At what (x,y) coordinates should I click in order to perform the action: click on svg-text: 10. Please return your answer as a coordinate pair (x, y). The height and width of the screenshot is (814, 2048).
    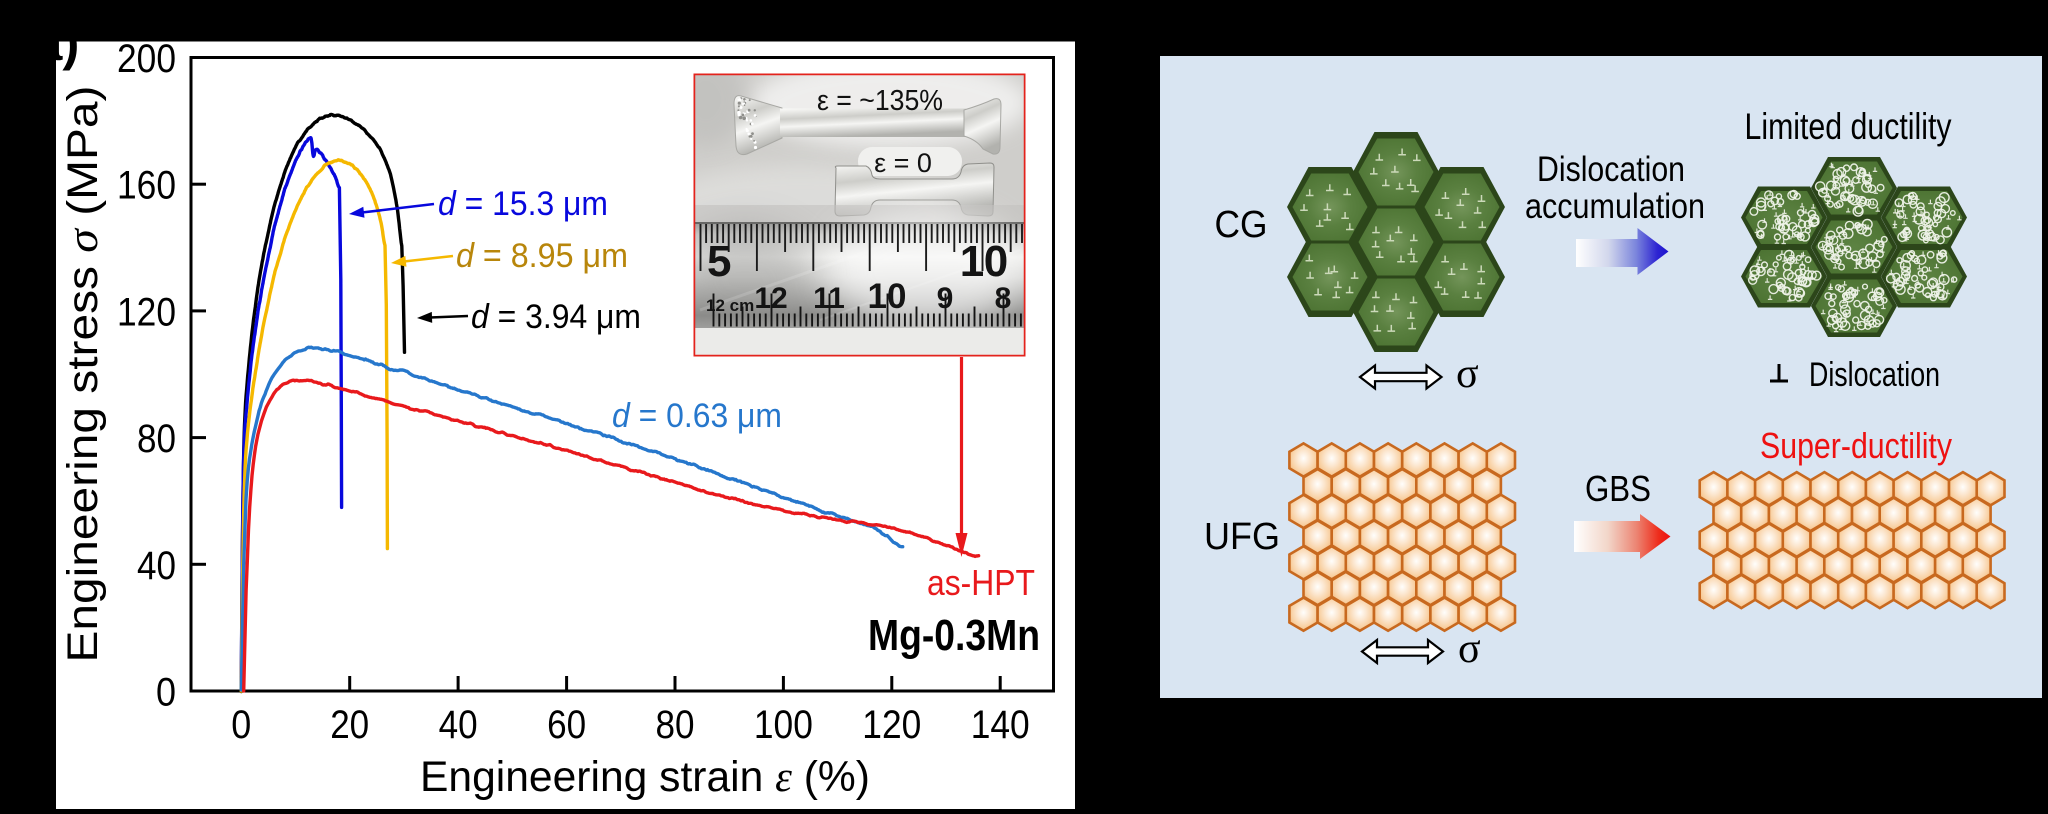
    Looking at the image, I should click on (887, 296).